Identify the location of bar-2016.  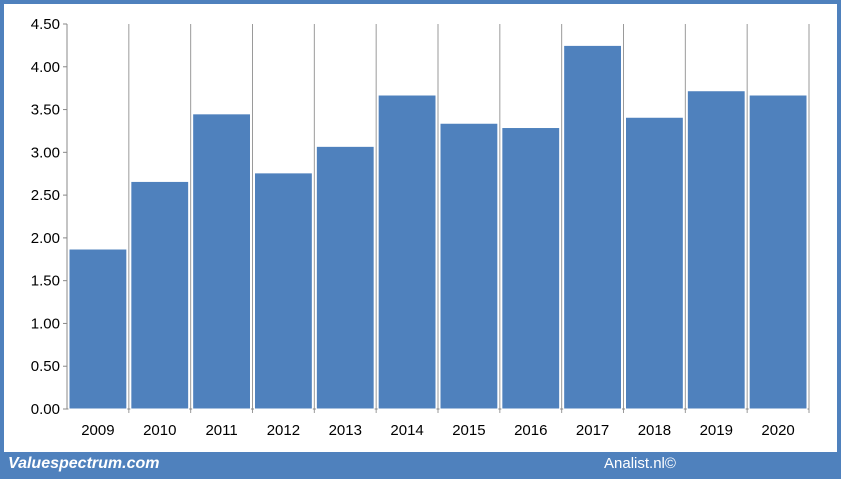
(531, 268).